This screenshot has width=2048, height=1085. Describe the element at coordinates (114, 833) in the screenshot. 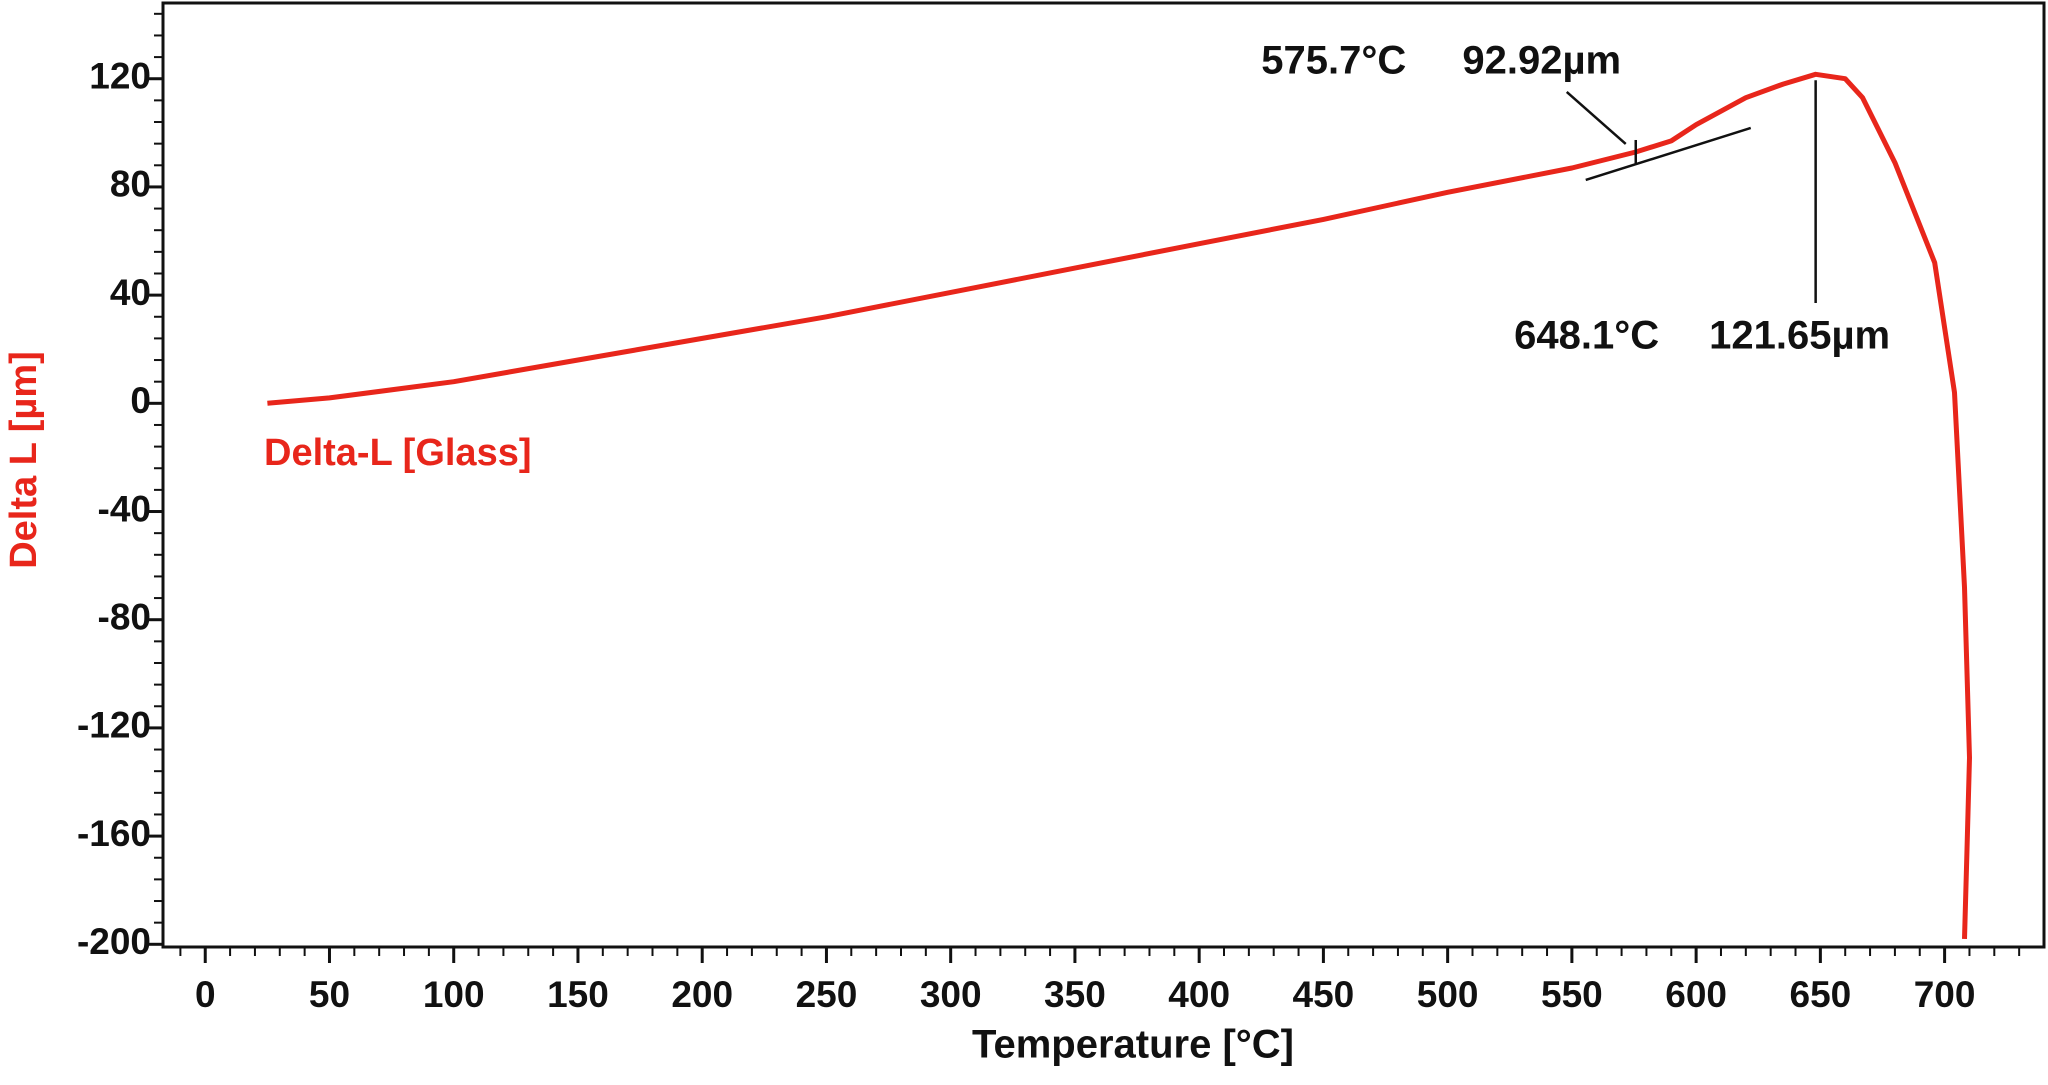

I see `y-tick-label: -160` at that location.